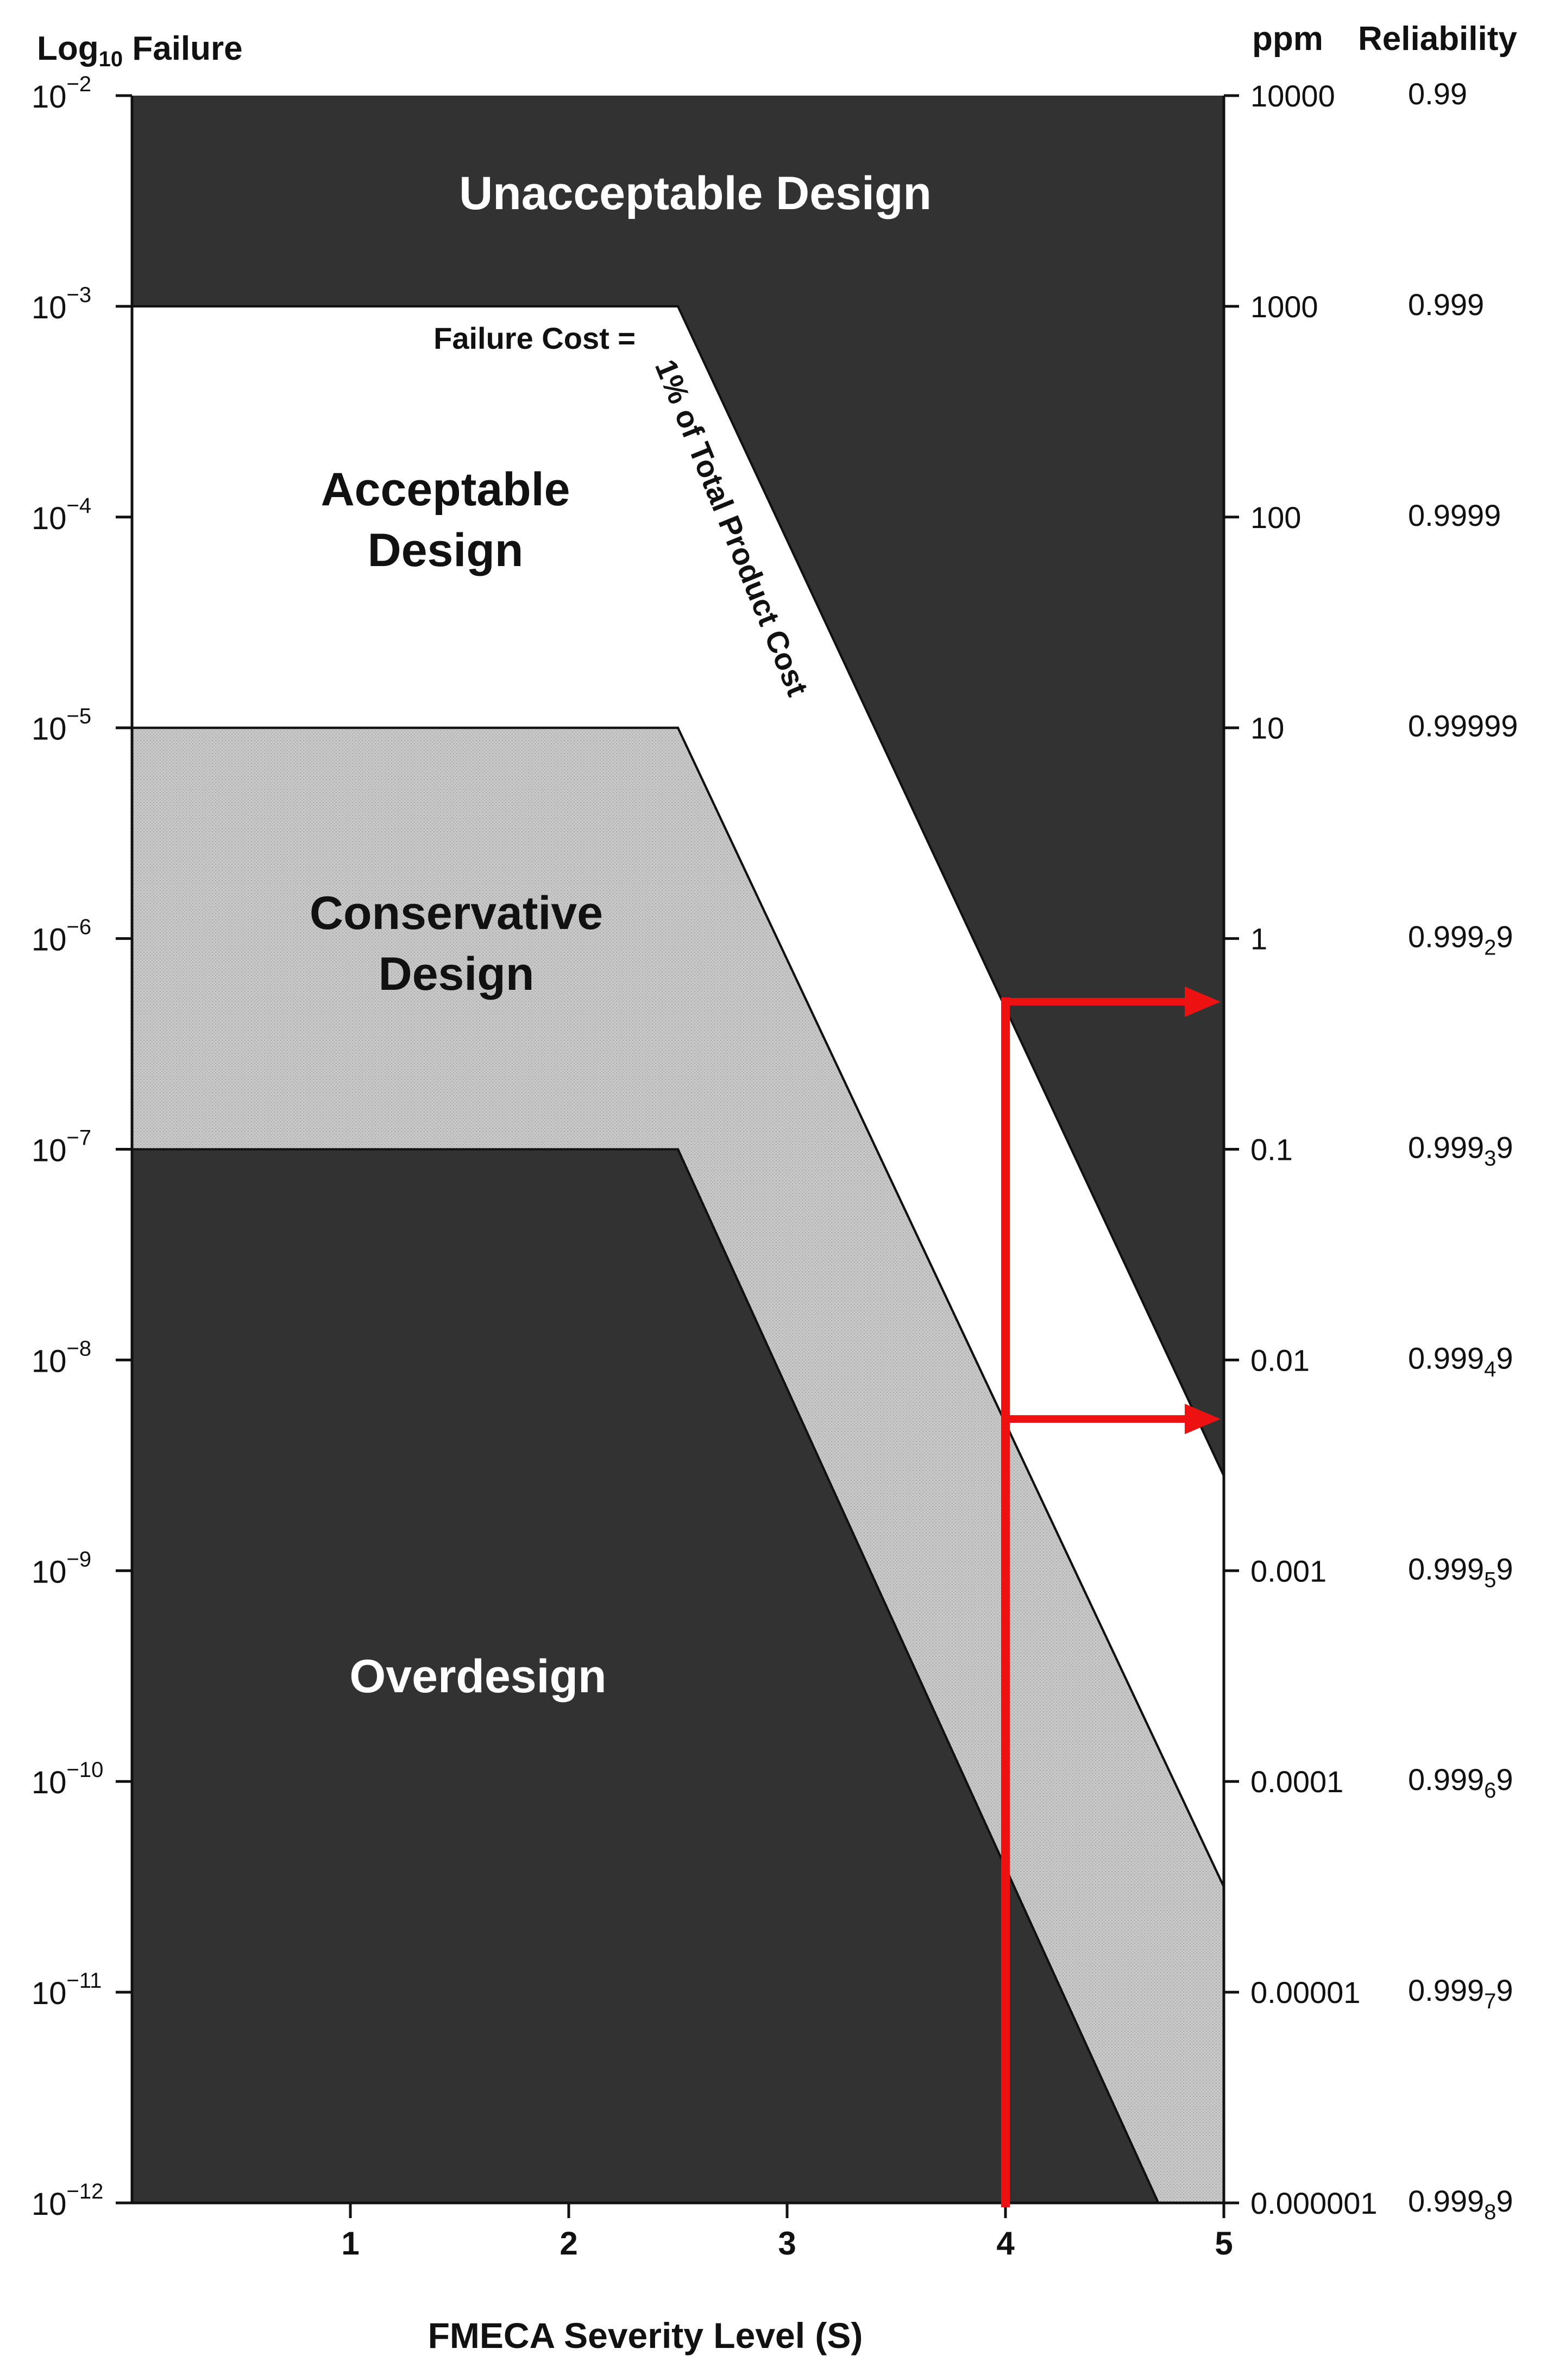 This screenshot has height=2380, width=1559. I want to click on x-tick-label: 4, so click(1005, 2243).